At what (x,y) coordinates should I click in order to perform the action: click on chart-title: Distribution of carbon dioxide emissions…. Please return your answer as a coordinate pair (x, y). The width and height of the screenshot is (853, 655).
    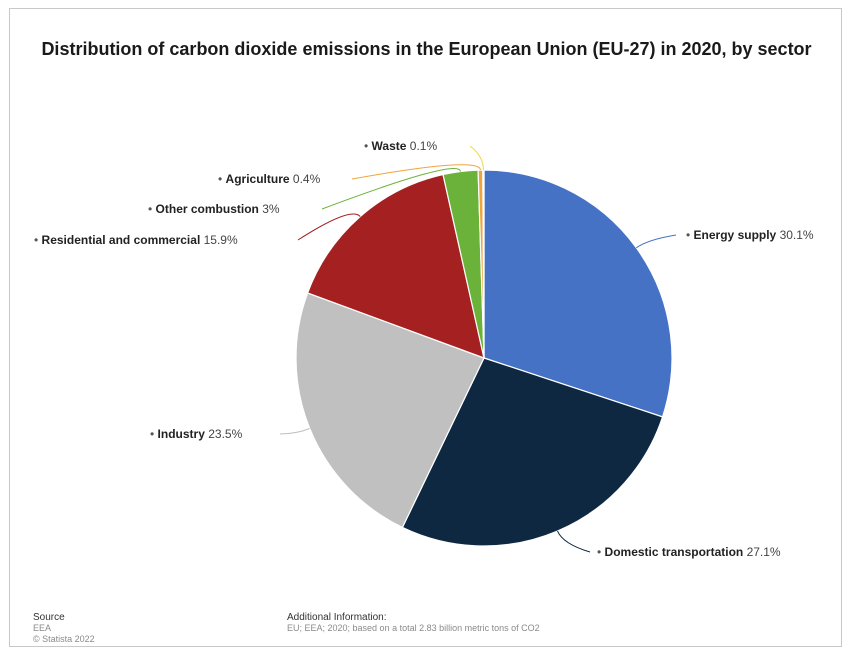
    Looking at the image, I should click on (426, 49).